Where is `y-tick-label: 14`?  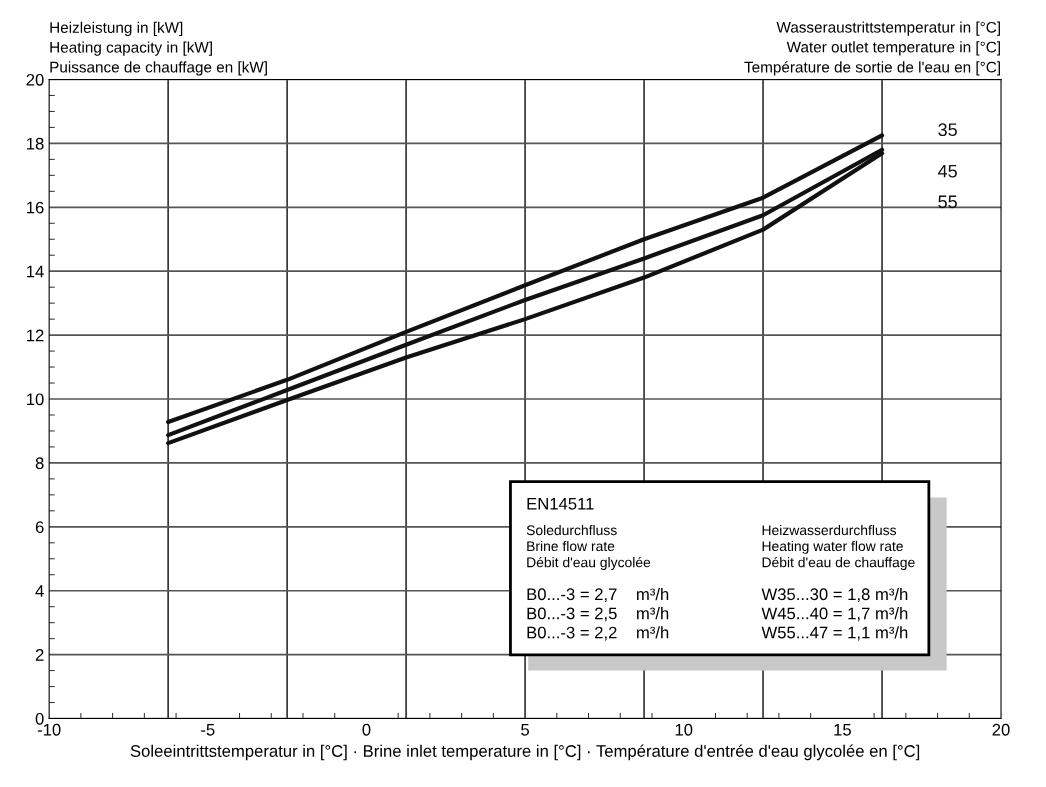
y-tick-label: 14 is located at coordinates (35, 271).